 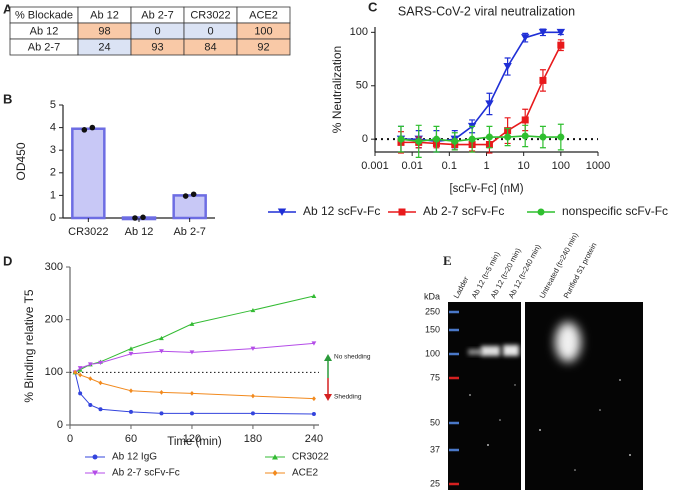 I want to click on y-tick-label: 300, so click(x=54, y=267).